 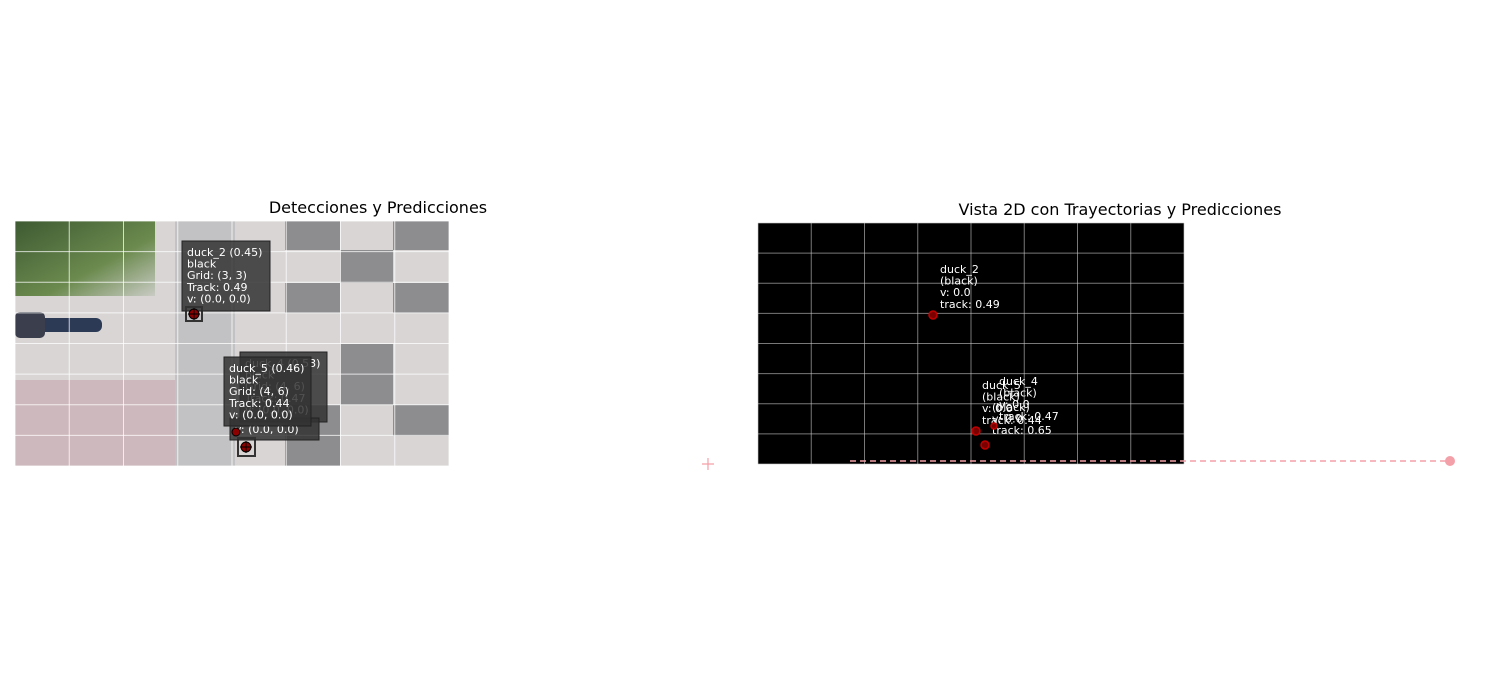 I want to click on label-line: duck_2 (0.45), so click(x=224, y=252).